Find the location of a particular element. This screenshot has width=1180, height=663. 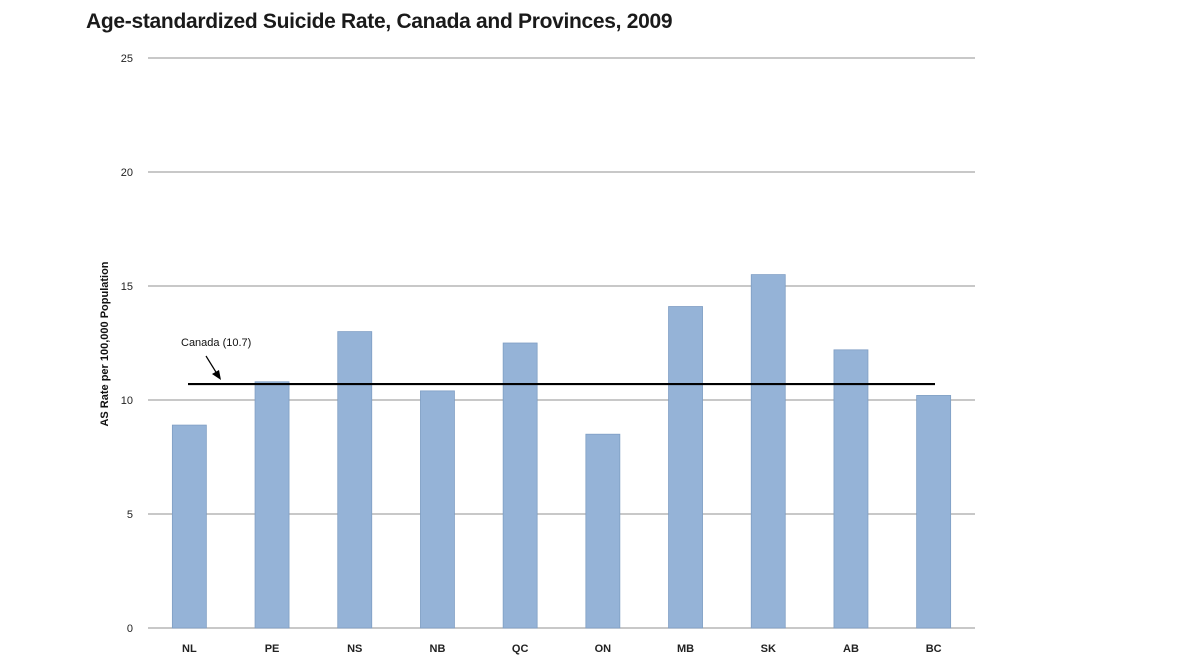

x-tick-label: NL is located at coordinates (189, 649).